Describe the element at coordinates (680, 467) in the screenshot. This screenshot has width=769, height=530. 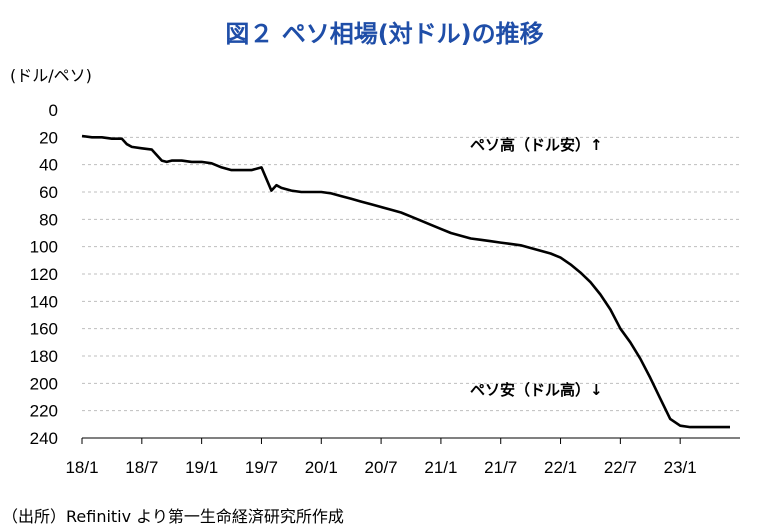
I see `x-tick-label: 23/1` at that location.